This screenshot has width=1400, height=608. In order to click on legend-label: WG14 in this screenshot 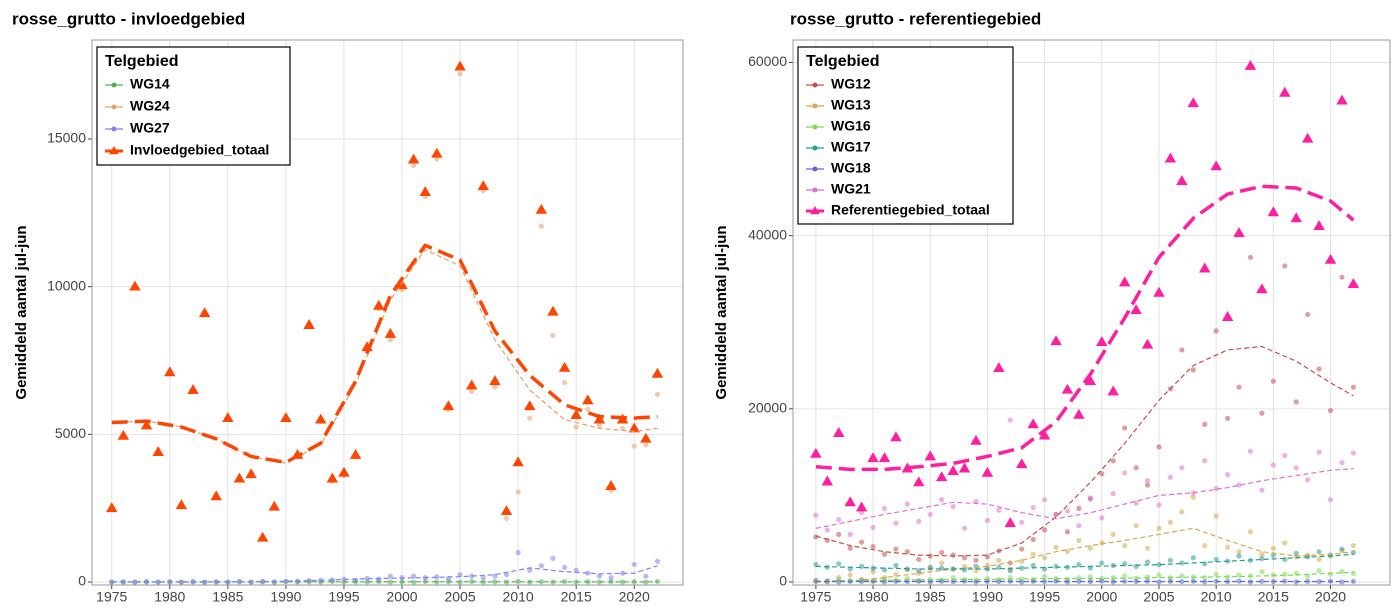, I will do `click(150, 84)`.